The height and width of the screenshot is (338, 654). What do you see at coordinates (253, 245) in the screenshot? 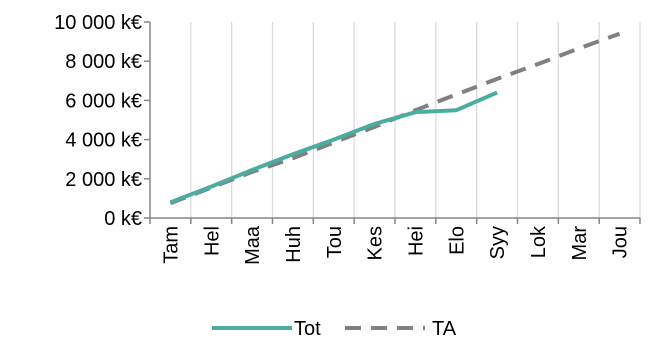
I see `x-tick-label: Maa` at bounding box center [253, 245].